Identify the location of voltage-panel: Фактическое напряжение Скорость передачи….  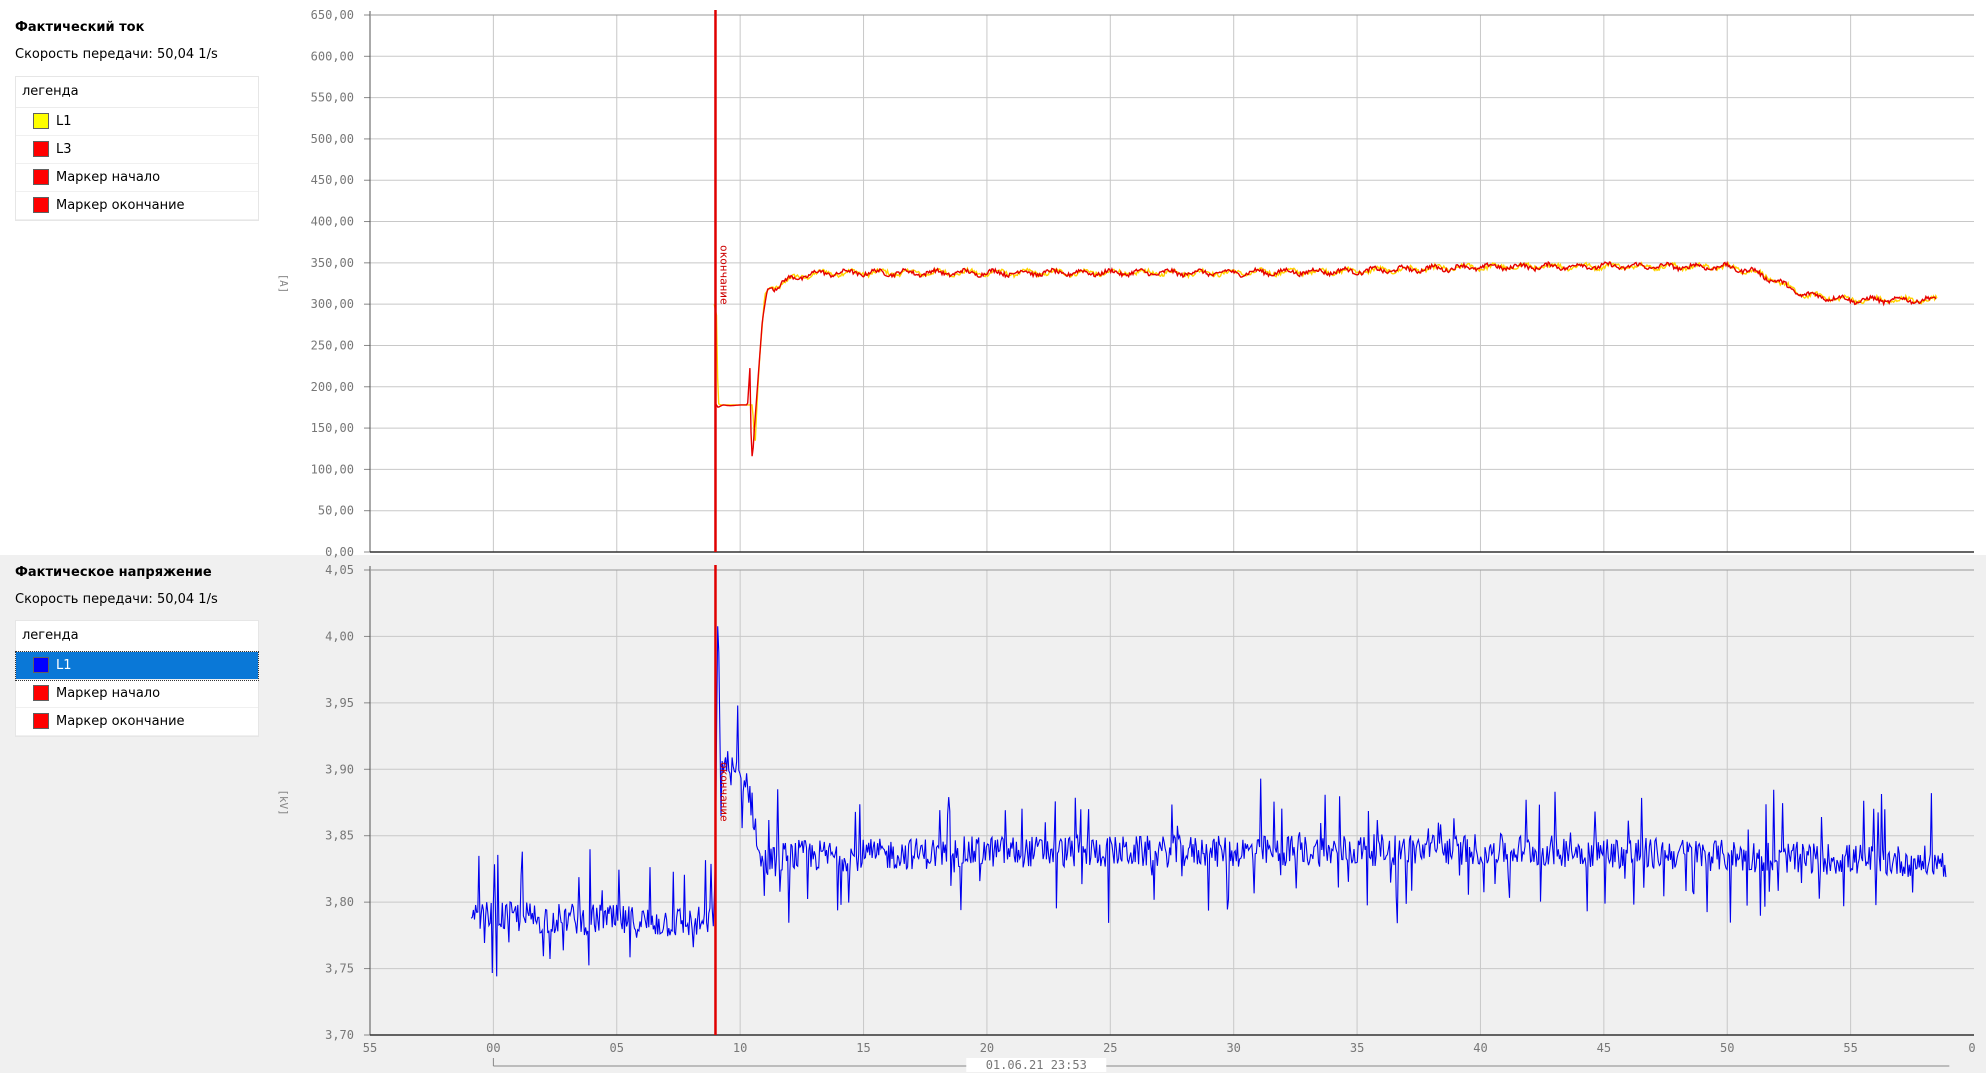
(131, 814).